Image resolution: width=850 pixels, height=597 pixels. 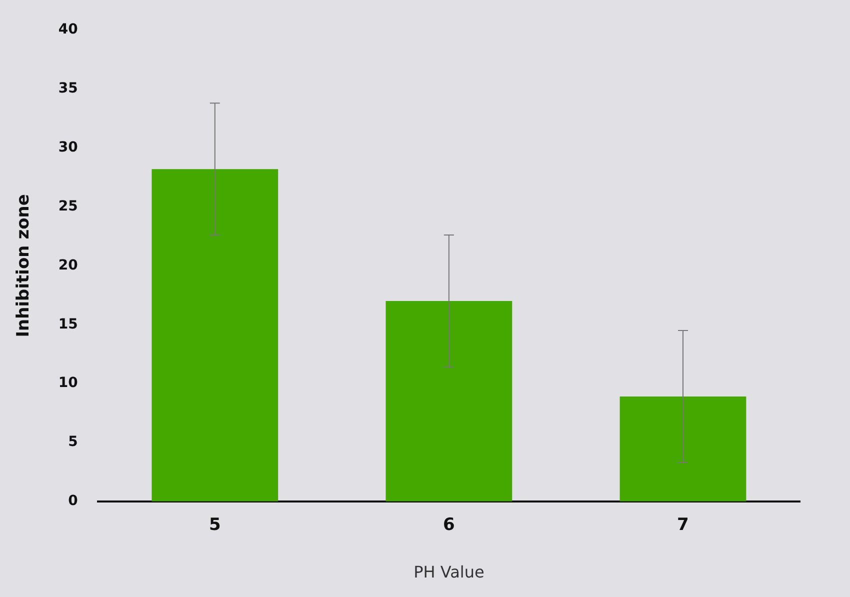 What do you see at coordinates (683, 525) in the screenshot?
I see `x-tick-label: 7` at bounding box center [683, 525].